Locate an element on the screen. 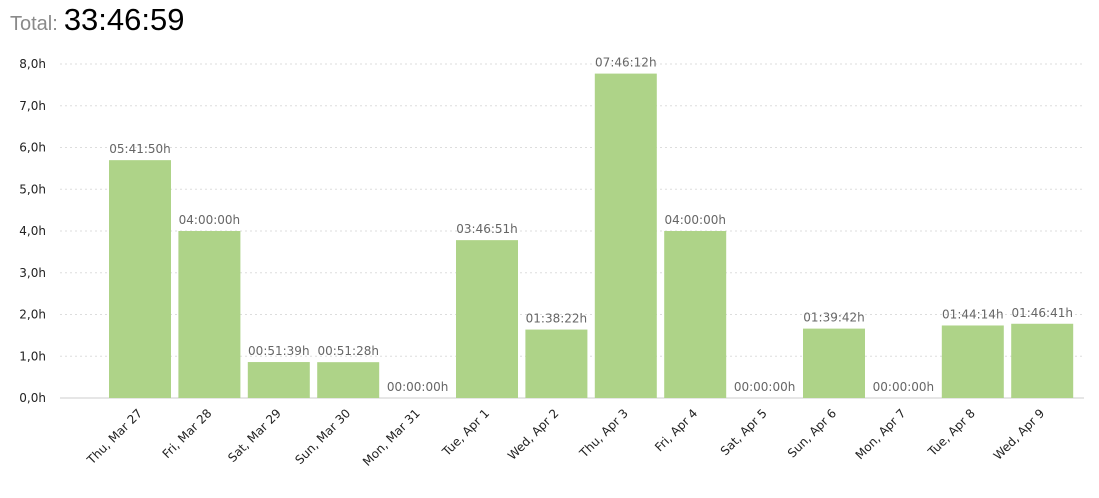 Image resolution: width=1099 pixels, height=498 pixels. data-label: 00:51:39h is located at coordinates (279, 351).